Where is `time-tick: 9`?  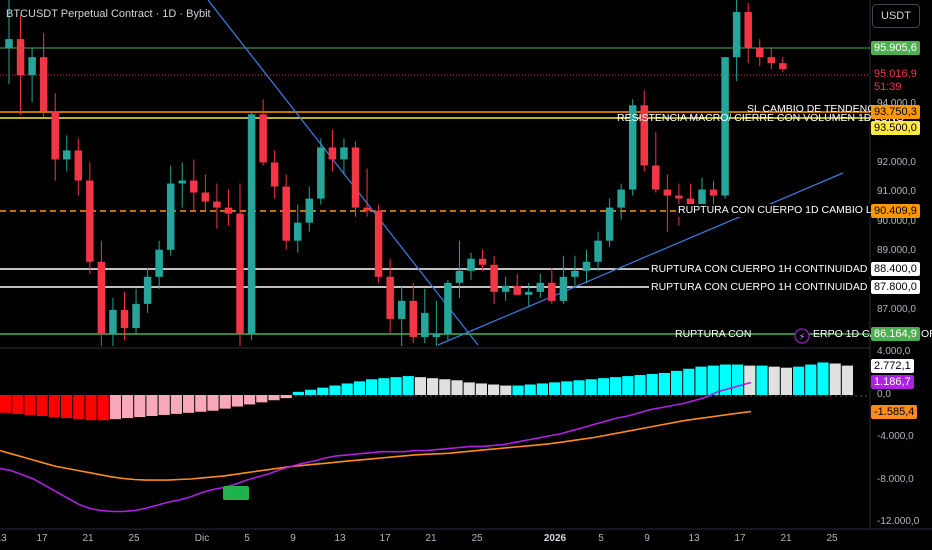
time-tick: 9 is located at coordinates (647, 538).